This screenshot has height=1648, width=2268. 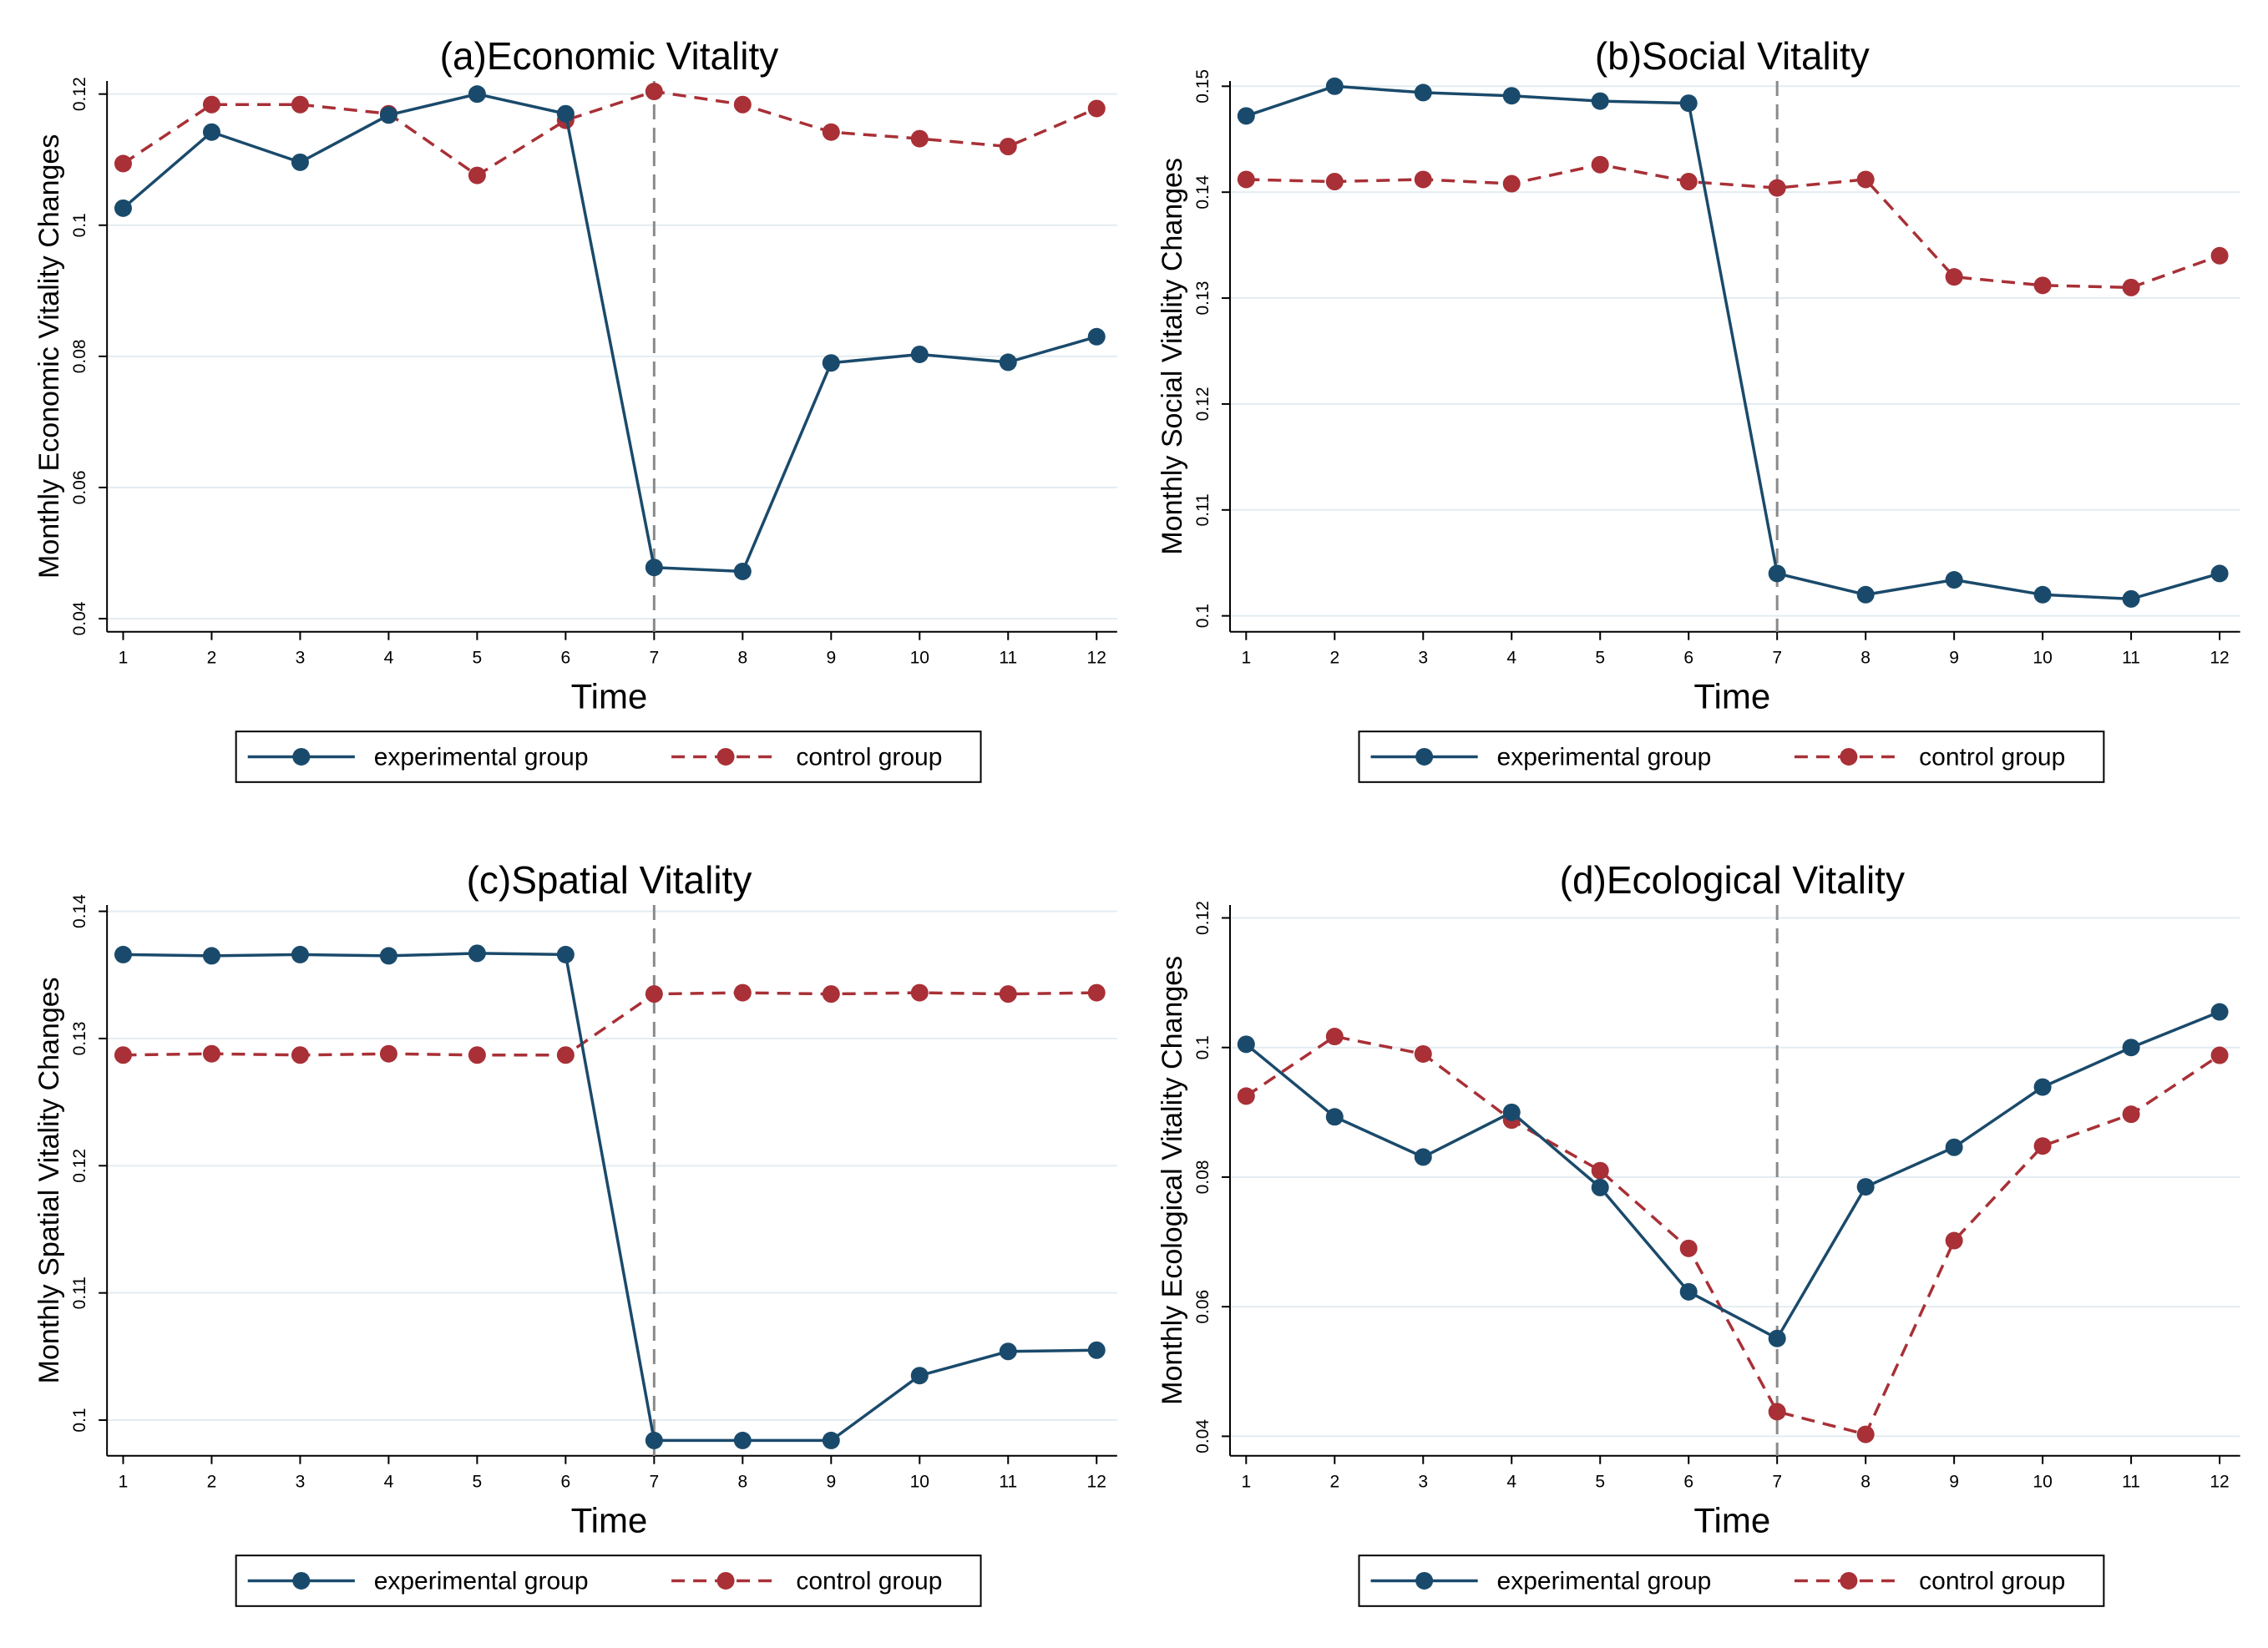 I want to click on plot-area, so click(x=612, y=1180).